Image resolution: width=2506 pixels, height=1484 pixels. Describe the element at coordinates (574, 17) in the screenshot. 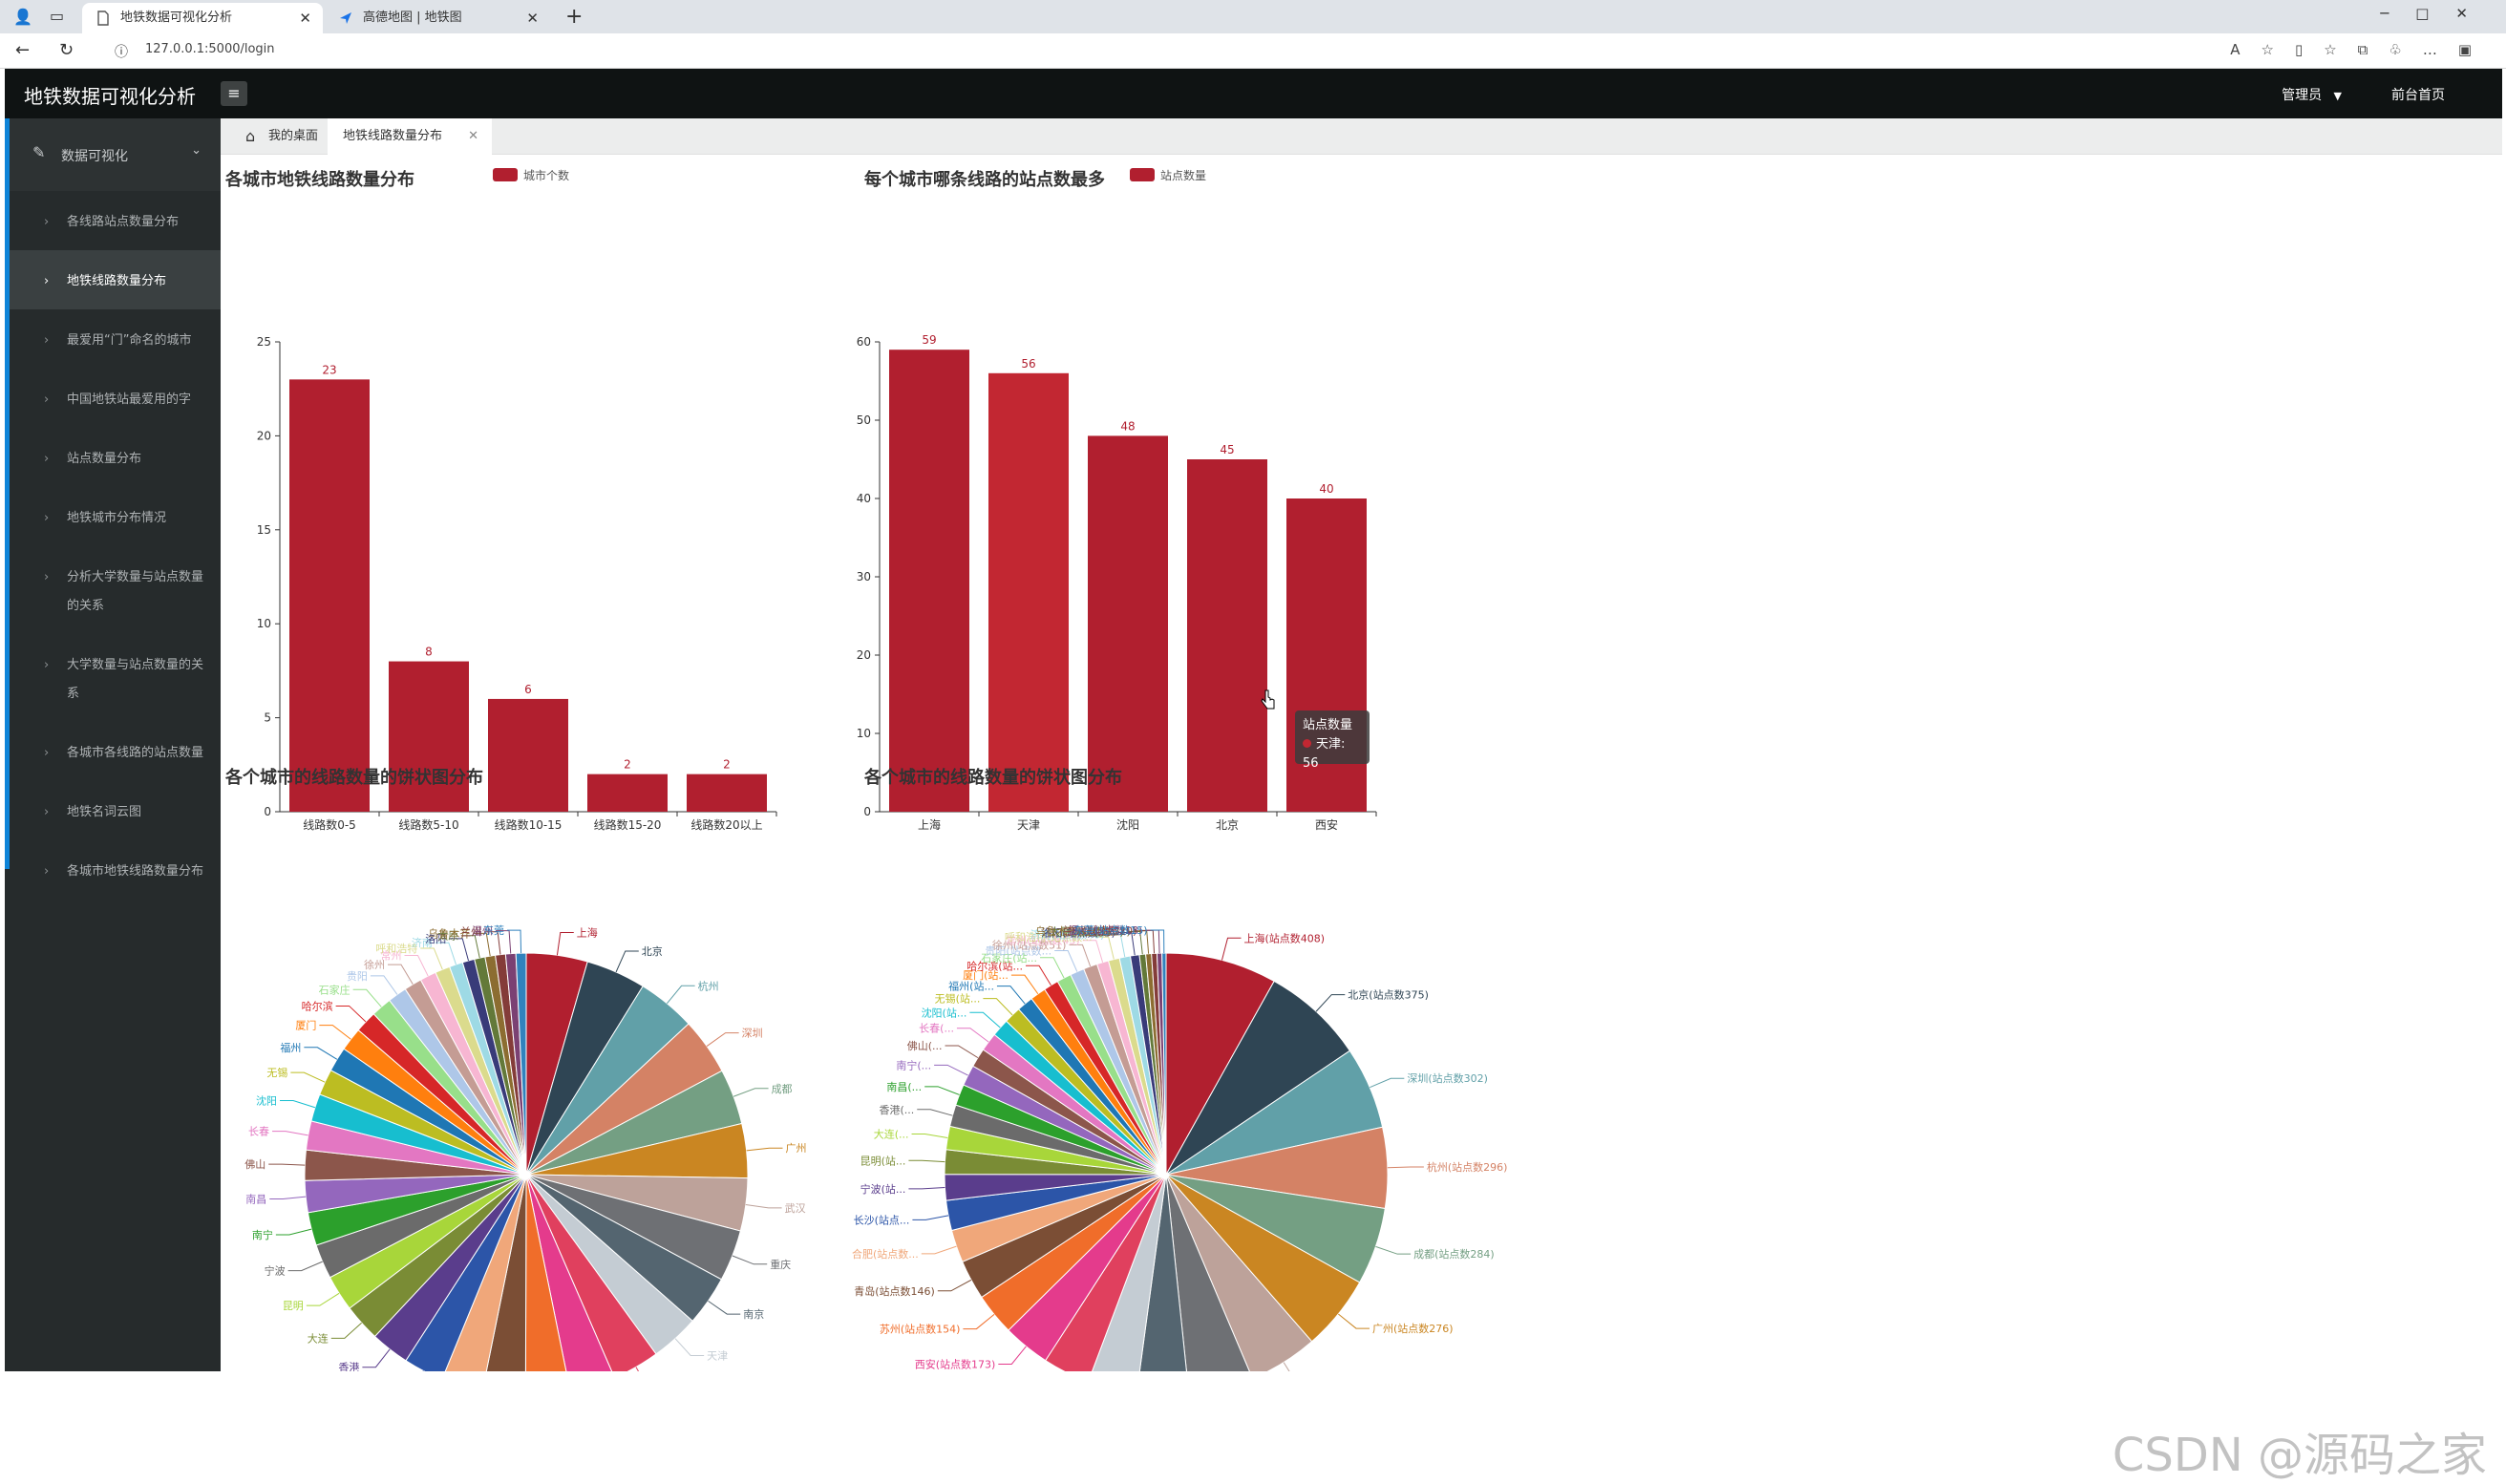

I see `new-tab-icon: +` at that location.